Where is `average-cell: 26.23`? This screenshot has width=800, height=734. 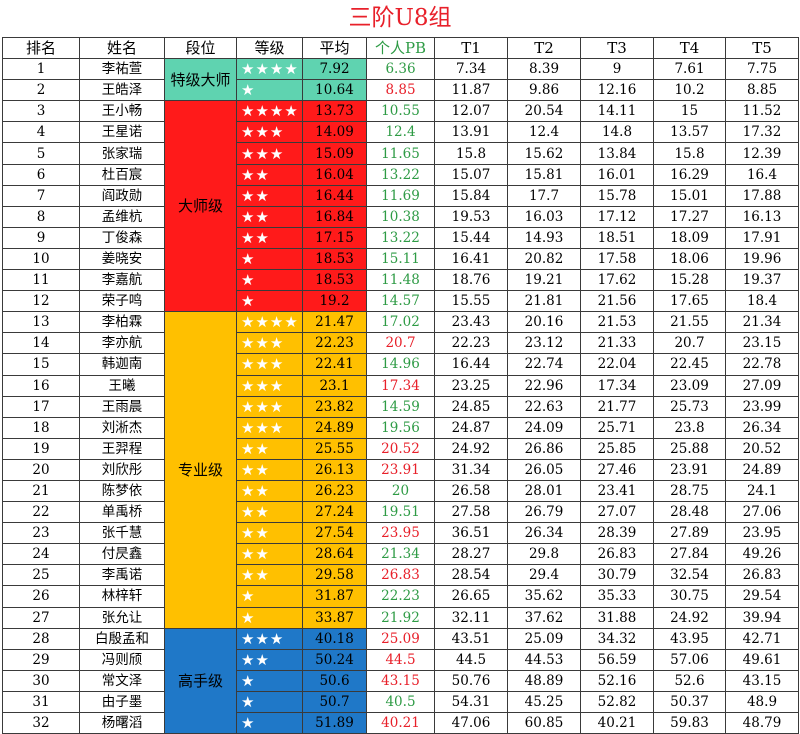
average-cell: 26.23 is located at coordinates (334, 491).